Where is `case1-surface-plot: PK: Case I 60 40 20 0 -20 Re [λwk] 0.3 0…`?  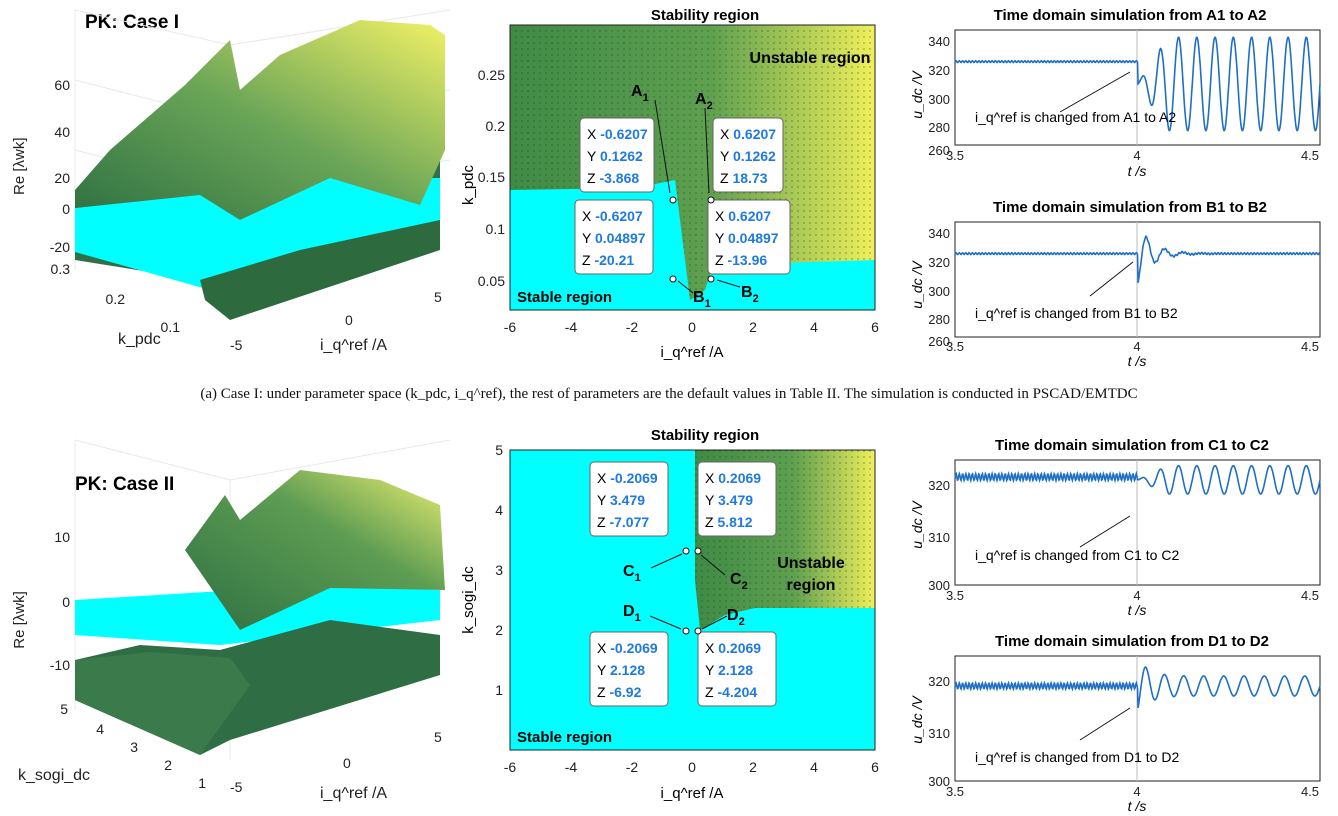
case1-surface-plot: PK: Case I 60 40 20 0 -20 Re [λwk] 0.3 0… is located at coordinates (231, 181).